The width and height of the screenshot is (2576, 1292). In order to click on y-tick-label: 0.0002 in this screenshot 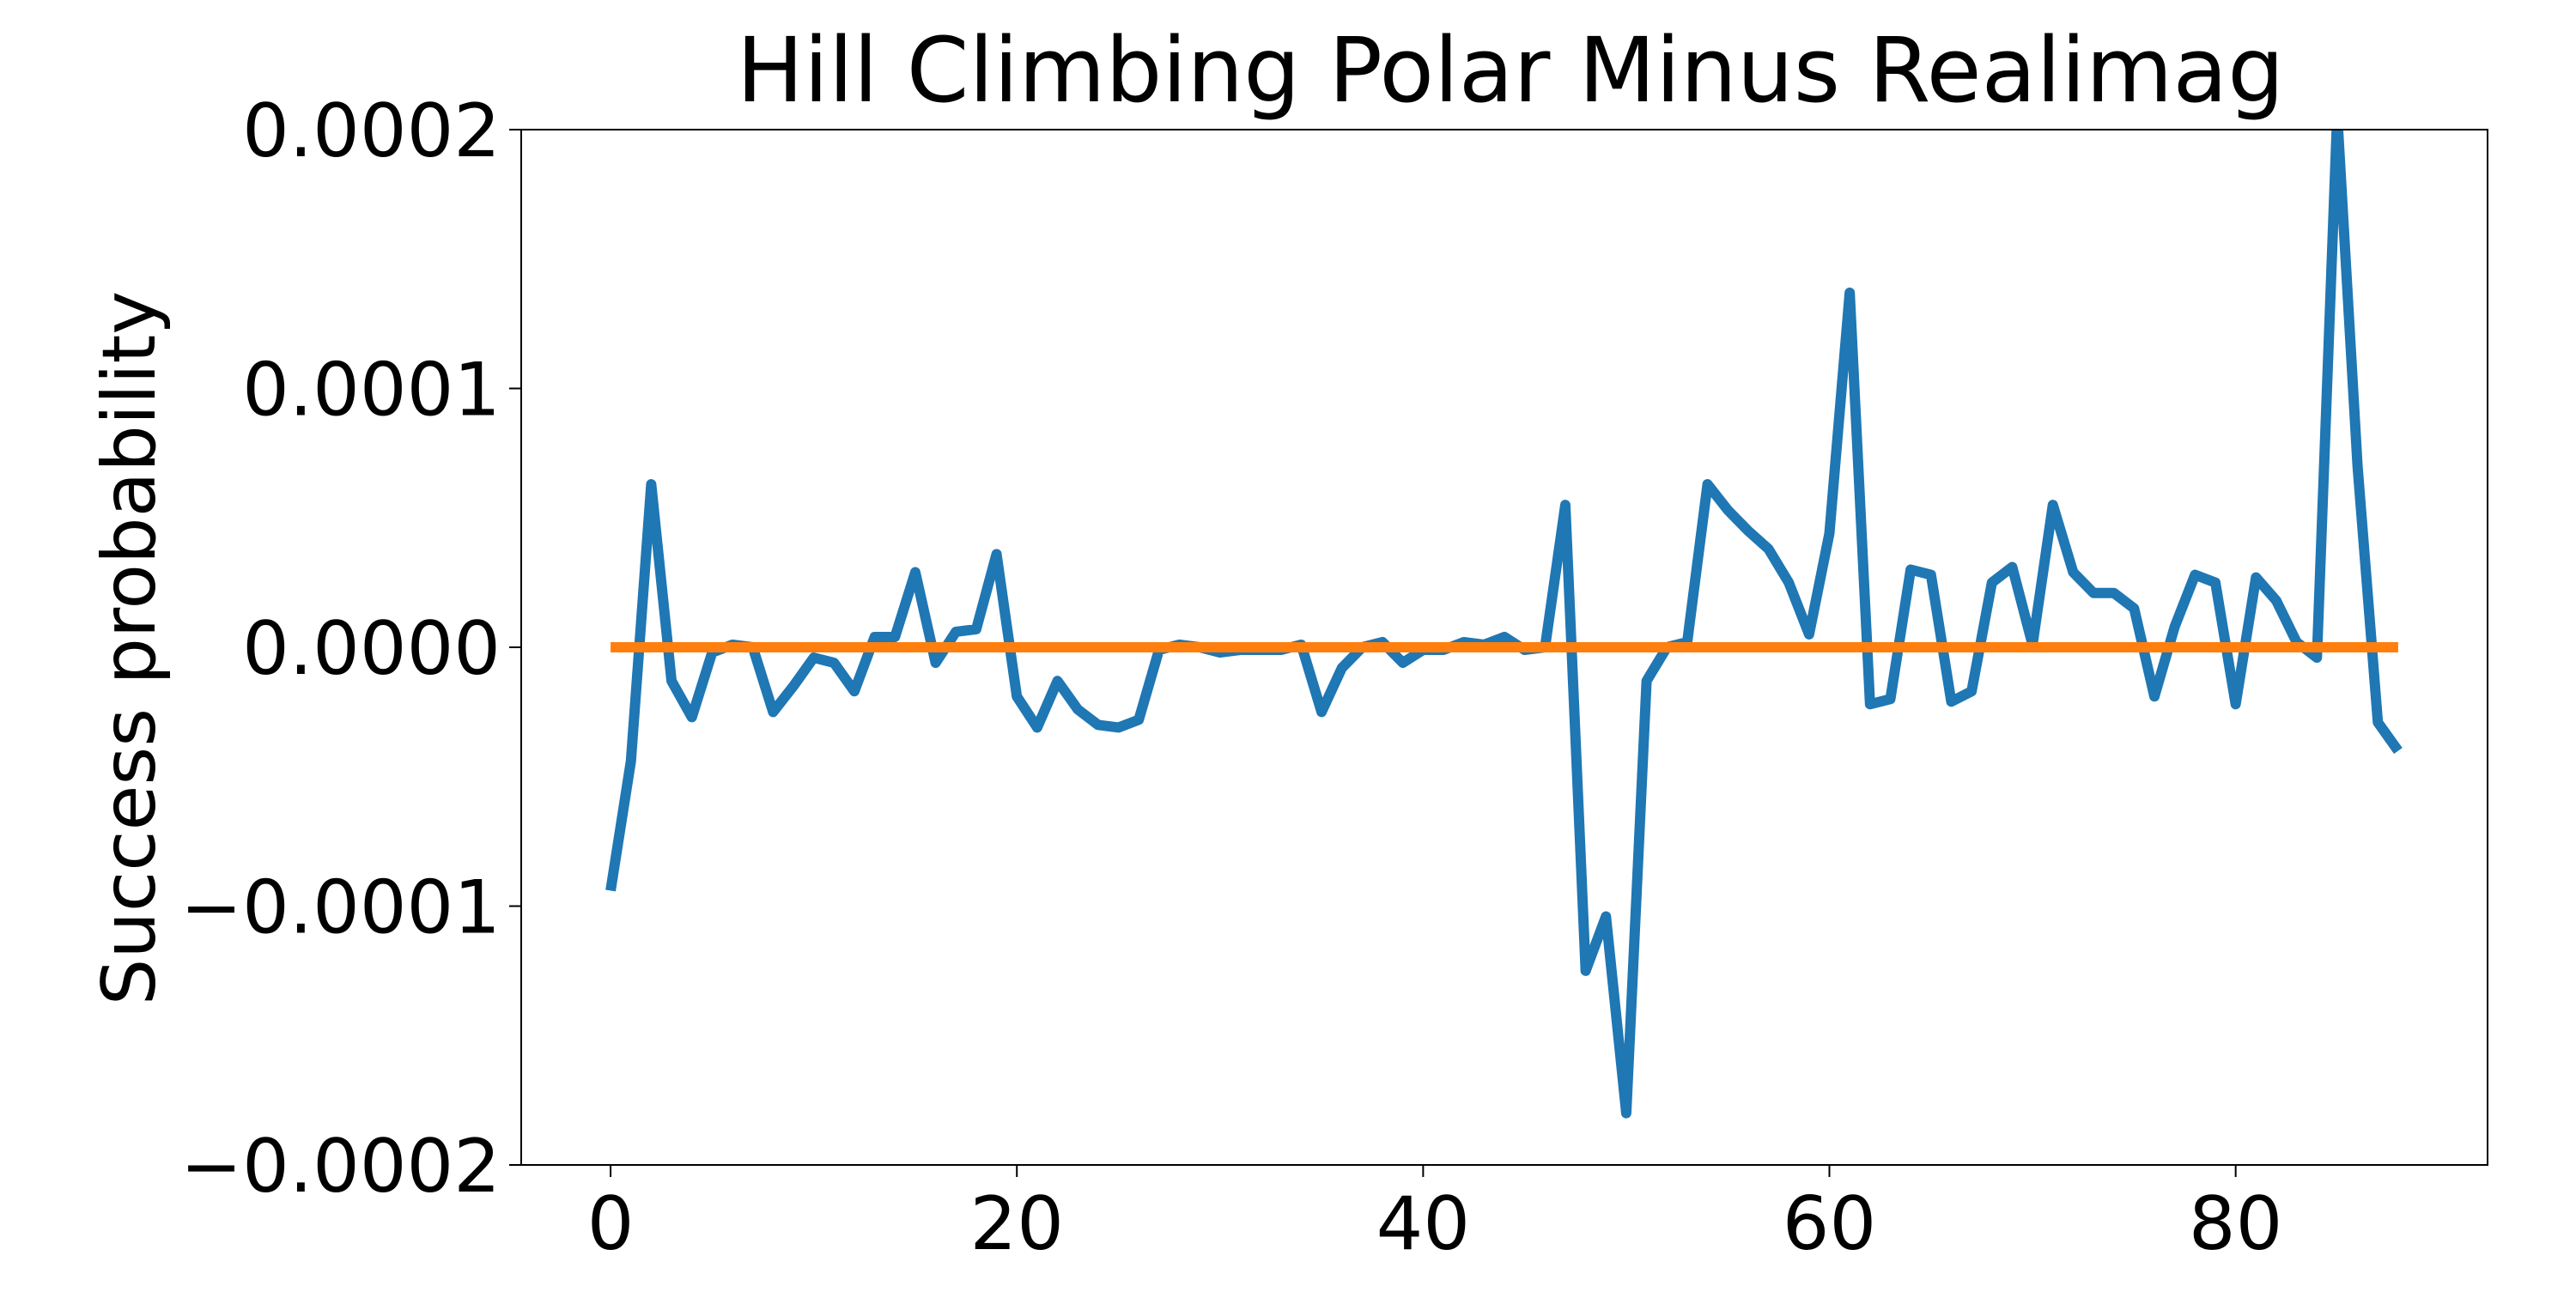, I will do `click(371, 131)`.